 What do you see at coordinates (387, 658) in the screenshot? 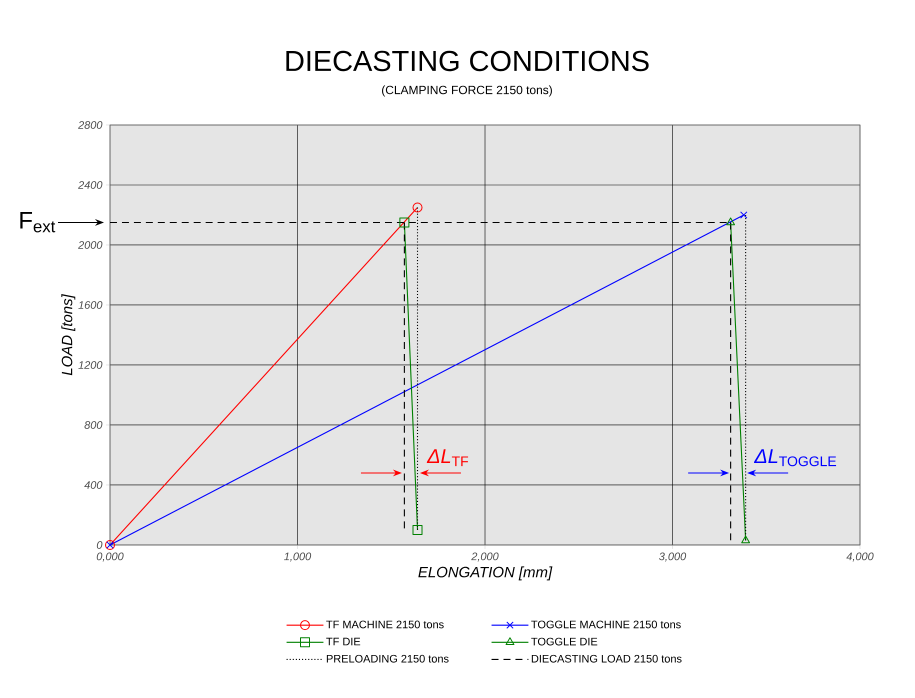
I see `legend-label: PRELOADING 2150 tons` at bounding box center [387, 658].